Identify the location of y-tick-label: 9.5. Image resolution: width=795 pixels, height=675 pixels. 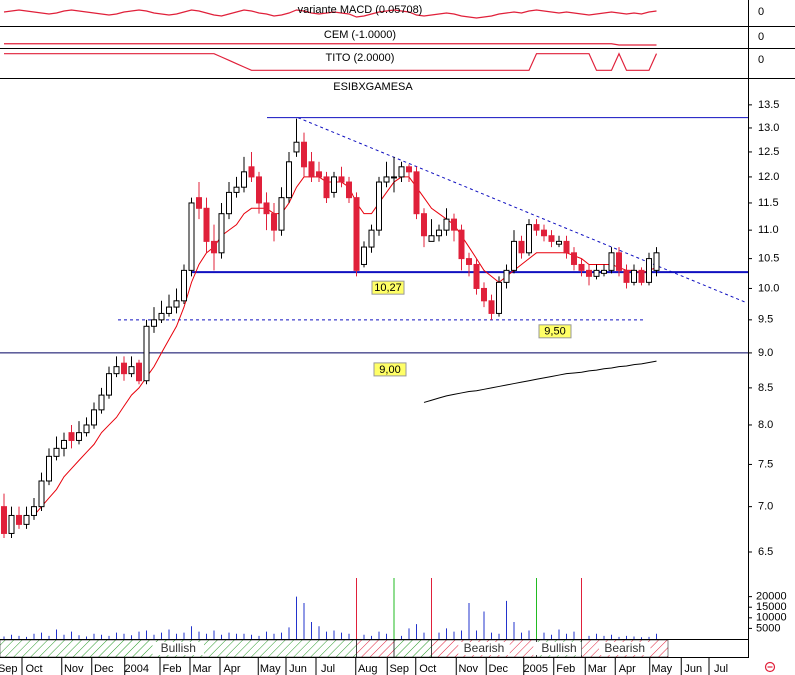
(765, 320).